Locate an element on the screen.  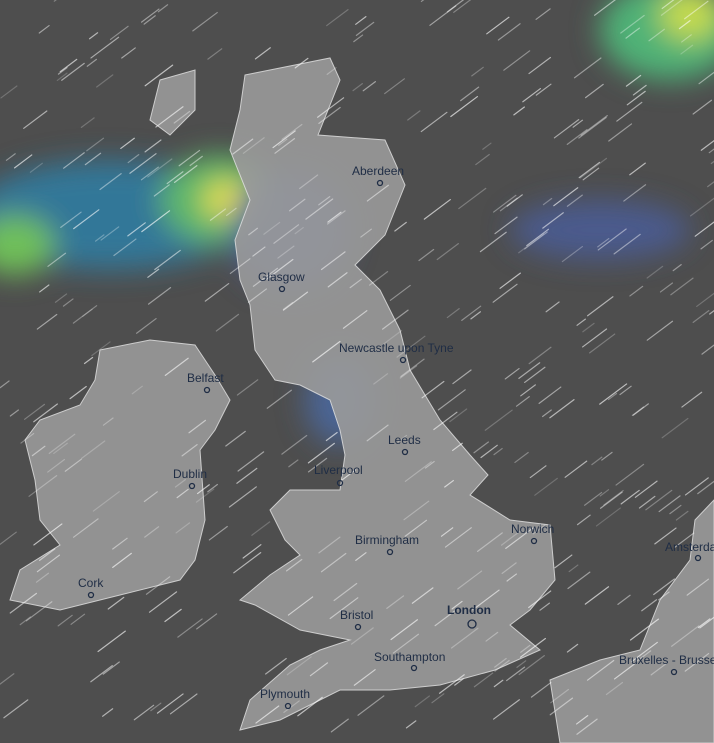
city-label: Leeds is located at coordinates (404, 440).